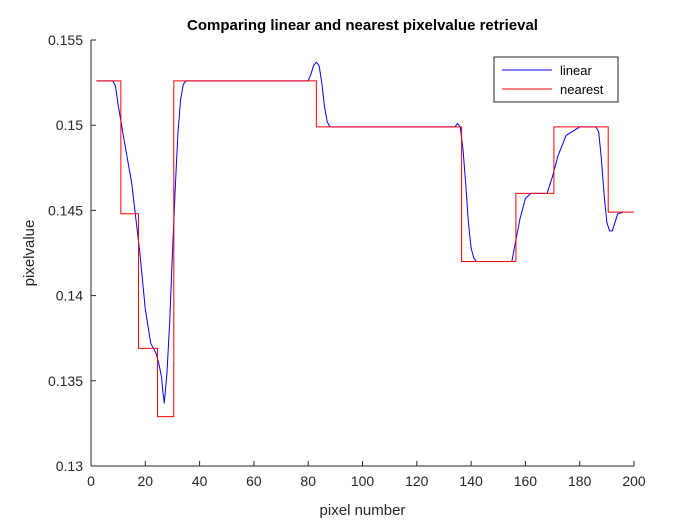  What do you see at coordinates (363, 481) in the screenshot?
I see `x-tick-label: 100` at bounding box center [363, 481].